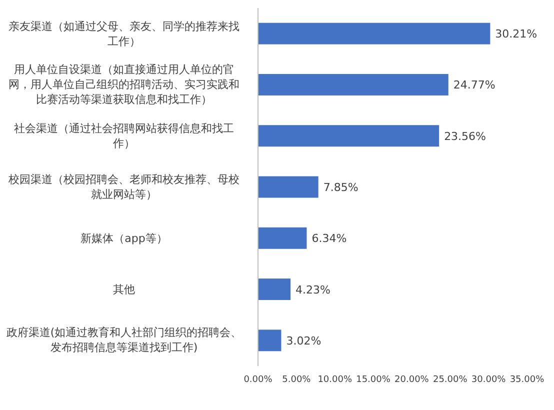 This screenshot has height=410, width=554. What do you see at coordinates (474, 85) in the screenshot?
I see `data-label: 24.77%` at bounding box center [474, 85].